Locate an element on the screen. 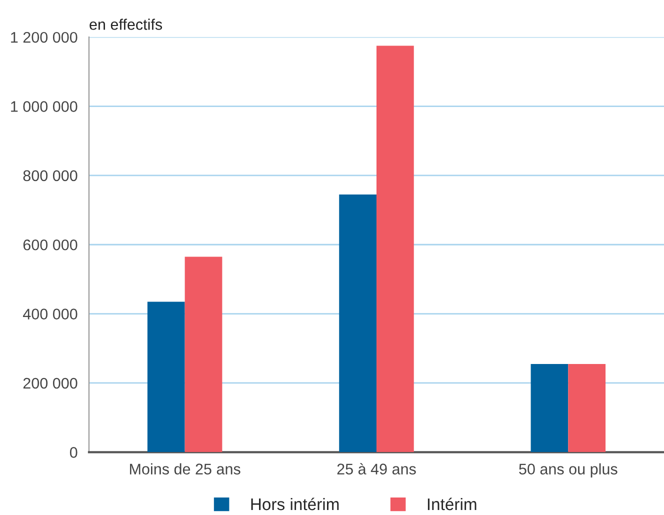 The height and width of the screenshot is (515, 664). x-tick-label: 25 à 49 ans is located at coordinates (376, 469).